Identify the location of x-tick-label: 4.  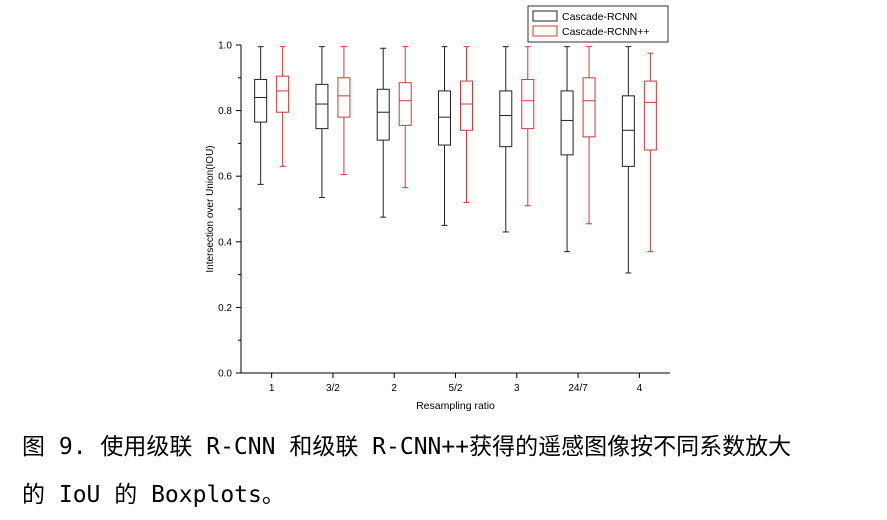
(640, 388).